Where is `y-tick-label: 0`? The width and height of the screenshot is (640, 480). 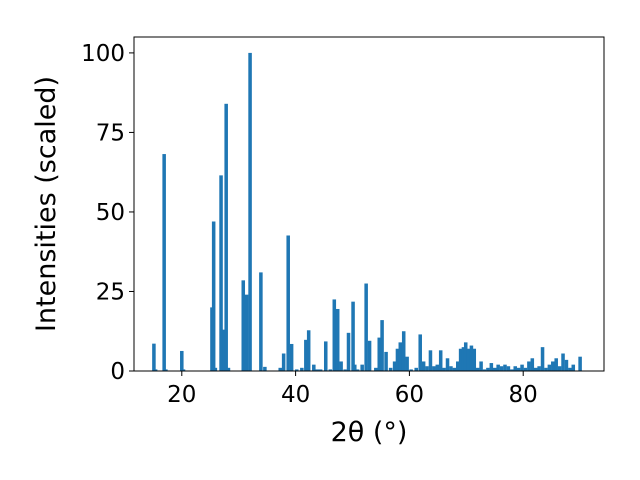
y-tick-label: 0 is located at coordinates (117, 372).